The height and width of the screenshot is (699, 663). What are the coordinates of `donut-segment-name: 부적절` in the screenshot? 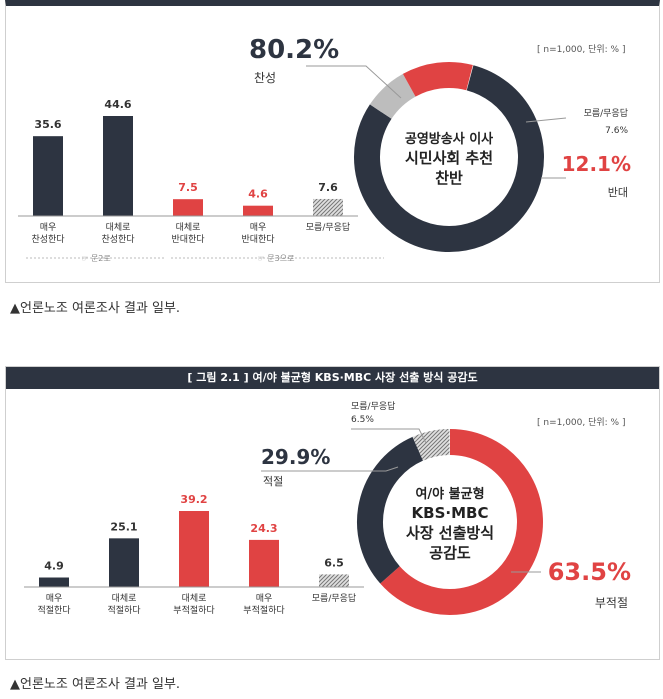 It's located at (611, 603).